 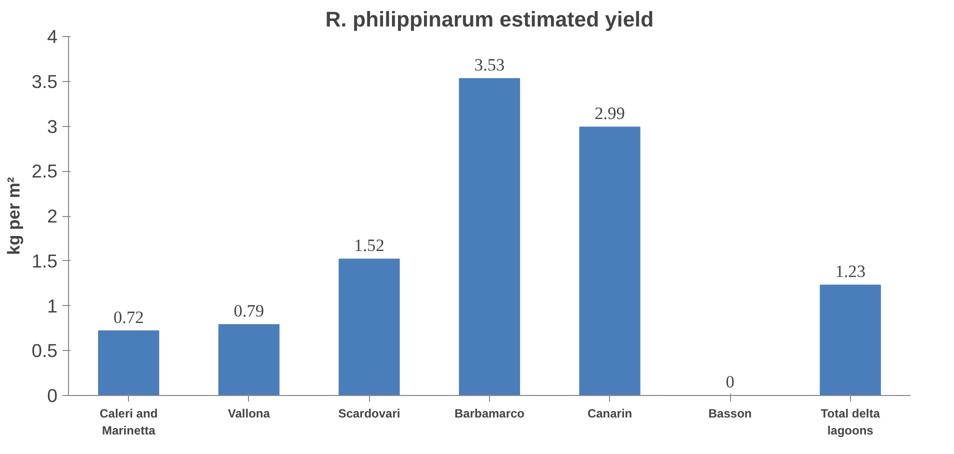 What do you see at coordinates (850, 422) in the screenshot?
I see `x-tick-label: Total delta lagoons` at bounding box center [850, 422].